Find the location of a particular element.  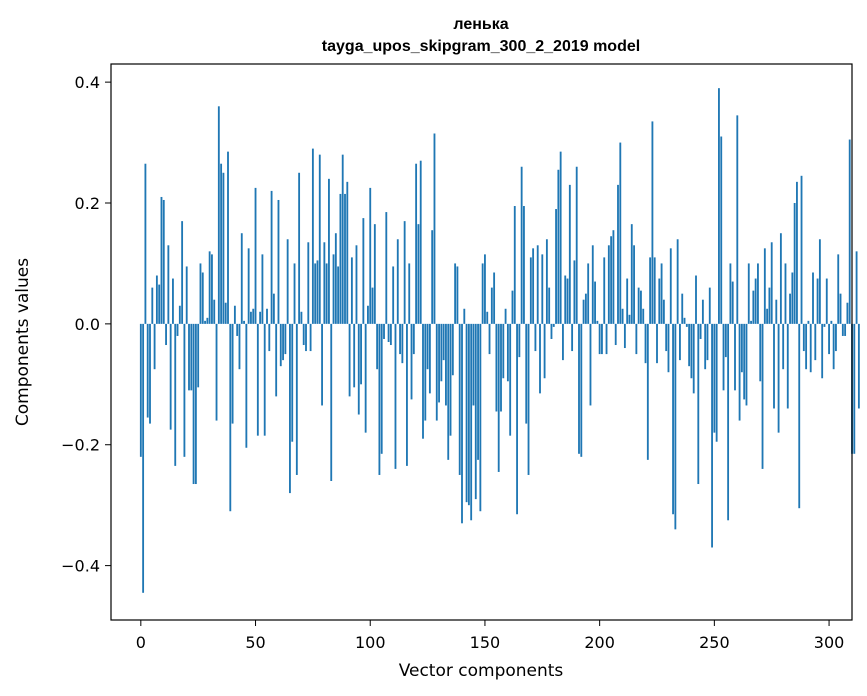

x-tick-label: 50 is located at coordinates (255, 642).